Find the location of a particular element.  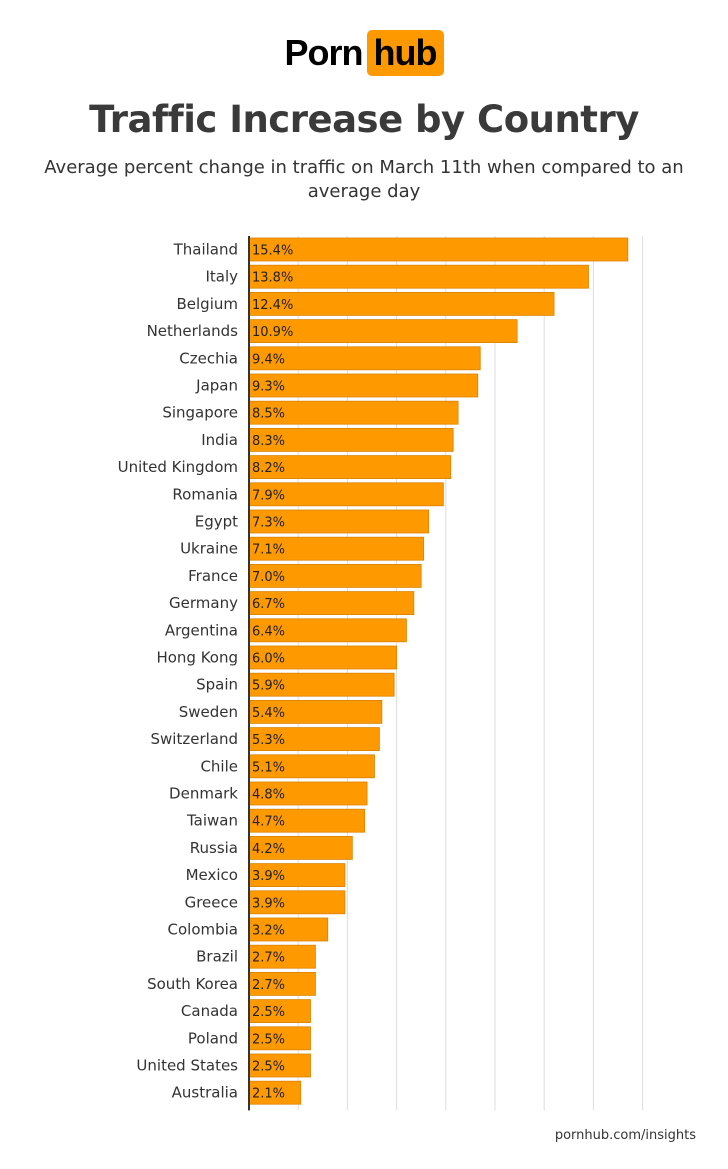

bar-value-label: 2.1% is located at coordinates (268, 1094).